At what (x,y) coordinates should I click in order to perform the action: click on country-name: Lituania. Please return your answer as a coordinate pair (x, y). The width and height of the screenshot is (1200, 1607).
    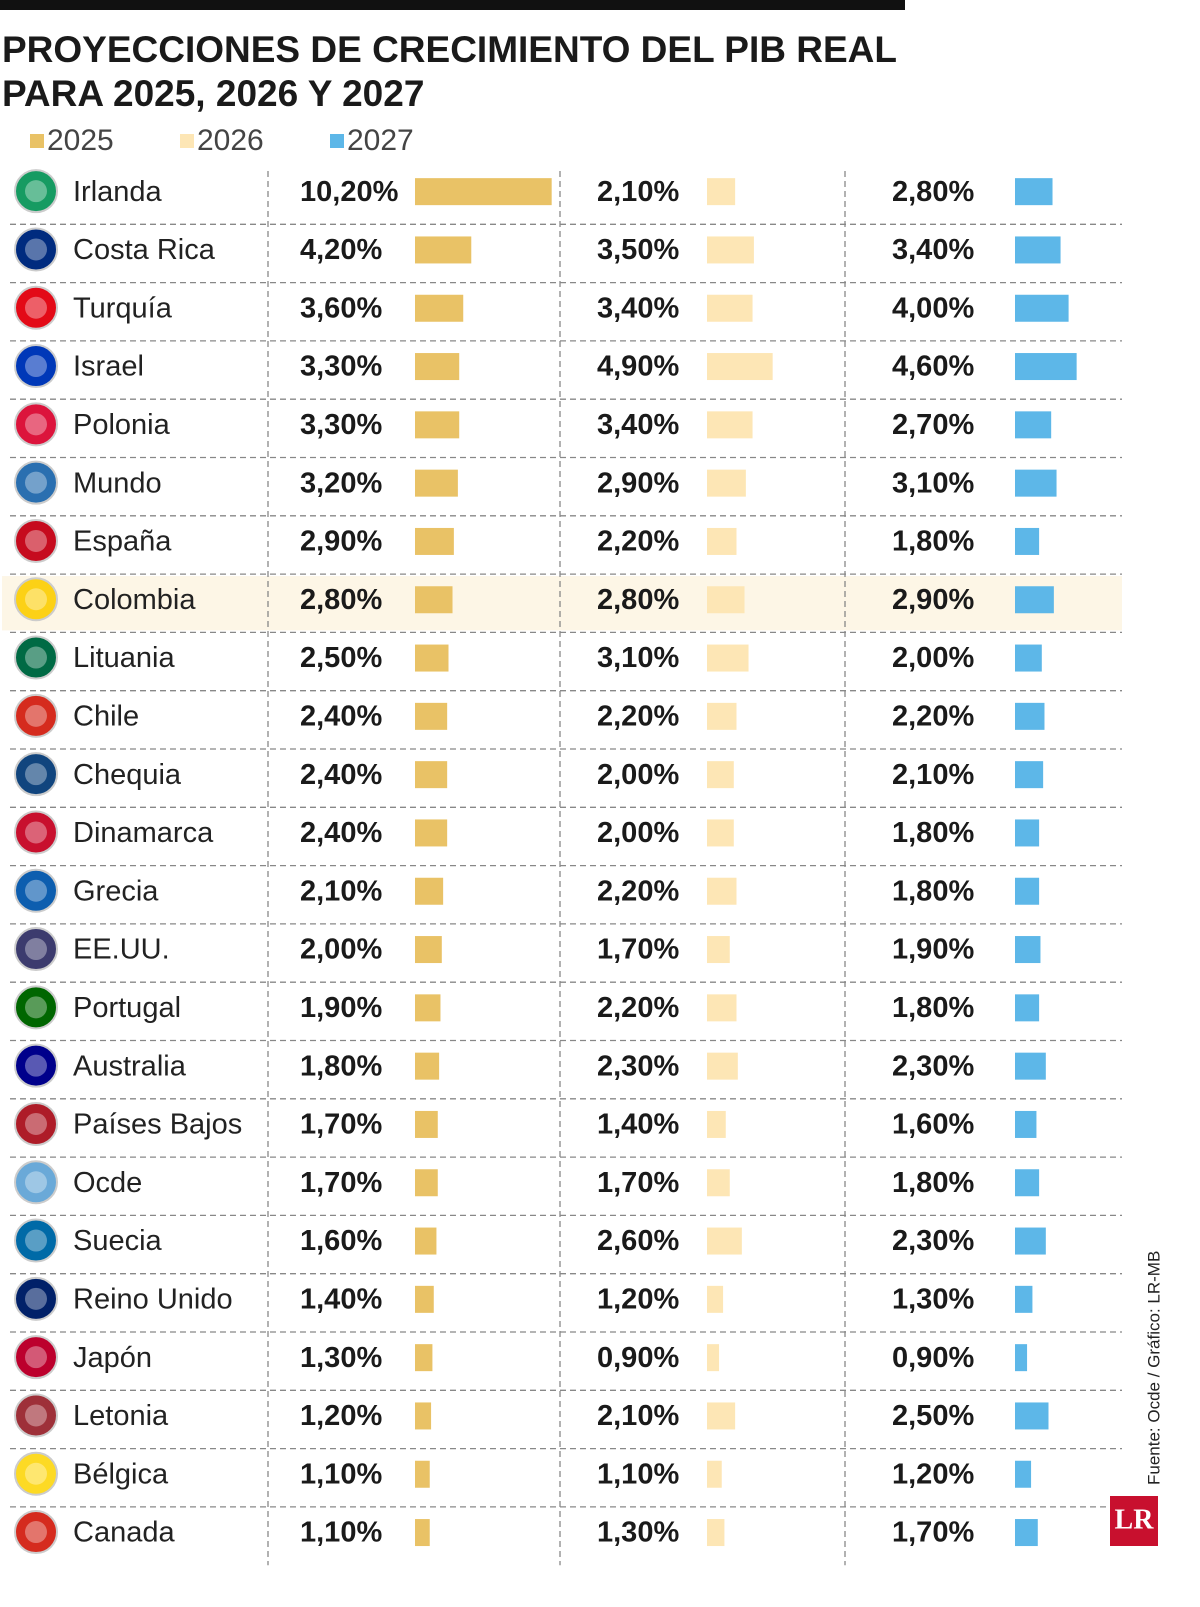
    Looking at the image, I should click on (124, 658).